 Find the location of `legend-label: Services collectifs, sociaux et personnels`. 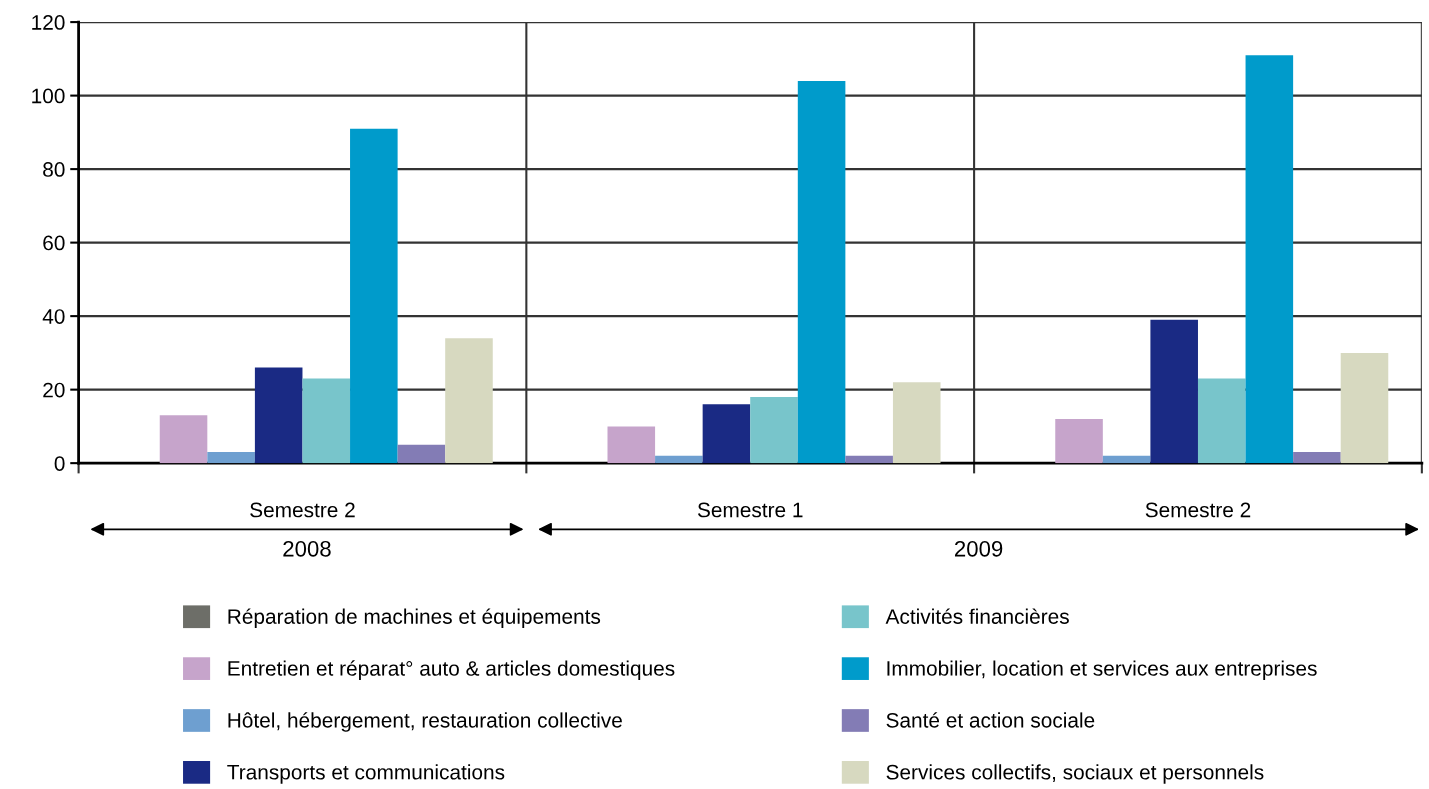

legend-label: Services collectifs, sociaux et personnels is located at coordinates (1075, 774).